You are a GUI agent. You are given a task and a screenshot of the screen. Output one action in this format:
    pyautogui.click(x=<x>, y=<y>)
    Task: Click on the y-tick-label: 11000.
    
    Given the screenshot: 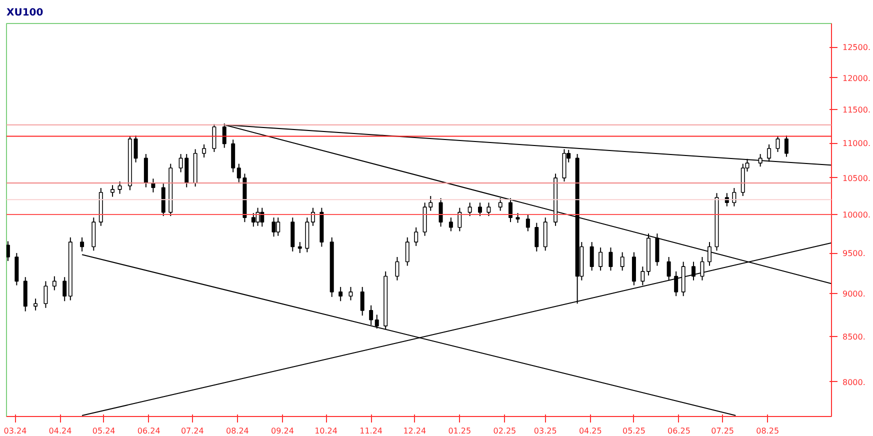 What is the action you would take?
    pyautogui.click(x=856, y=143)
    